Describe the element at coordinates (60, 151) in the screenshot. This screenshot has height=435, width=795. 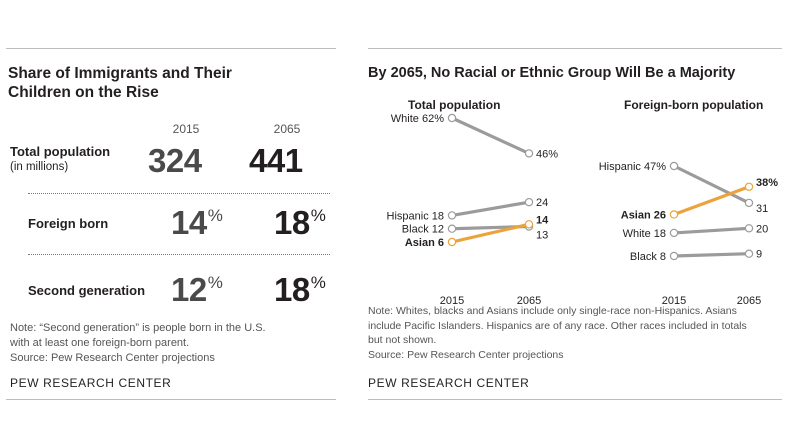
I see `row-label-total-population: Total population` at that location.